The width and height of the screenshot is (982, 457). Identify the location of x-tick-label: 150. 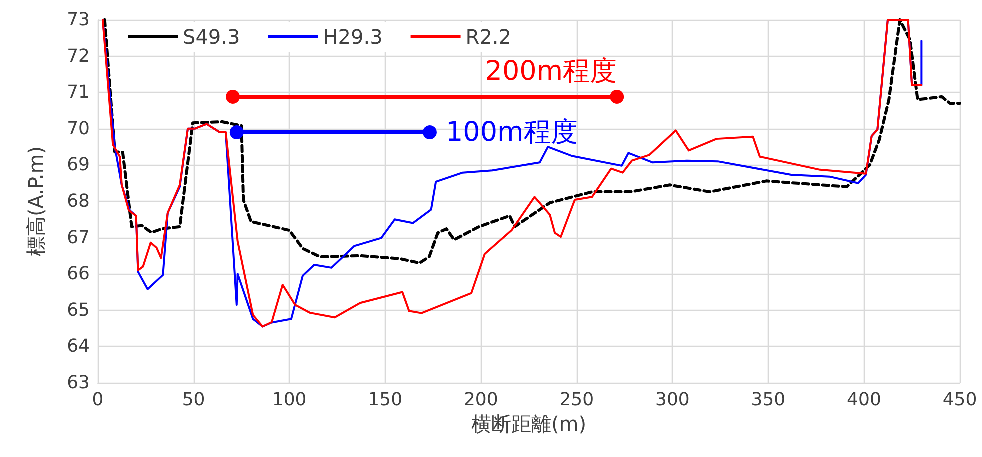
(385, 400).